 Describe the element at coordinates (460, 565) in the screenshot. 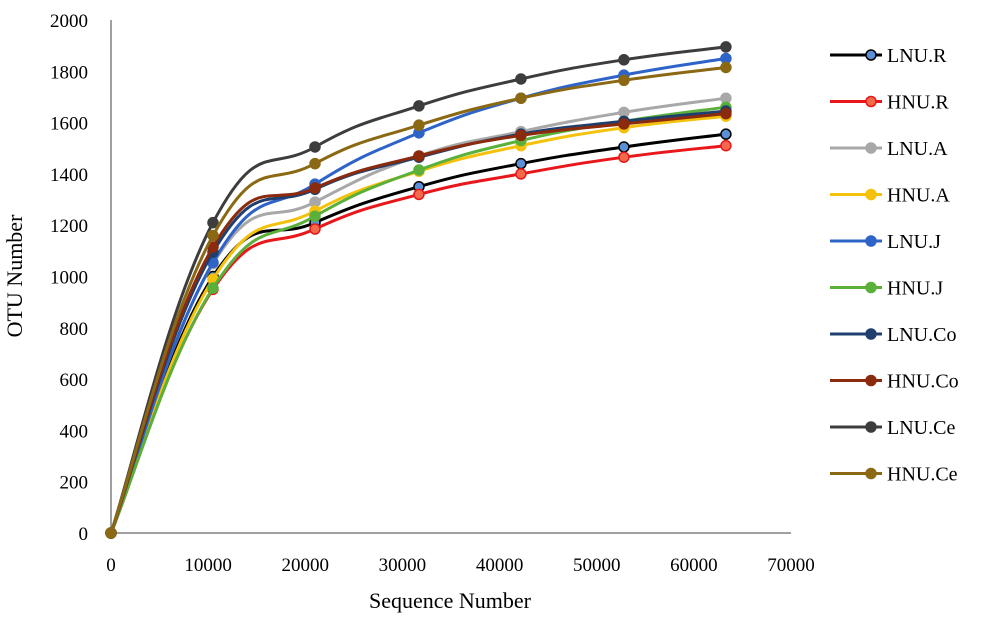

I see `x-tick-labels: 0 10000 20000 30000 40000 50000 60000 70000` at that location.